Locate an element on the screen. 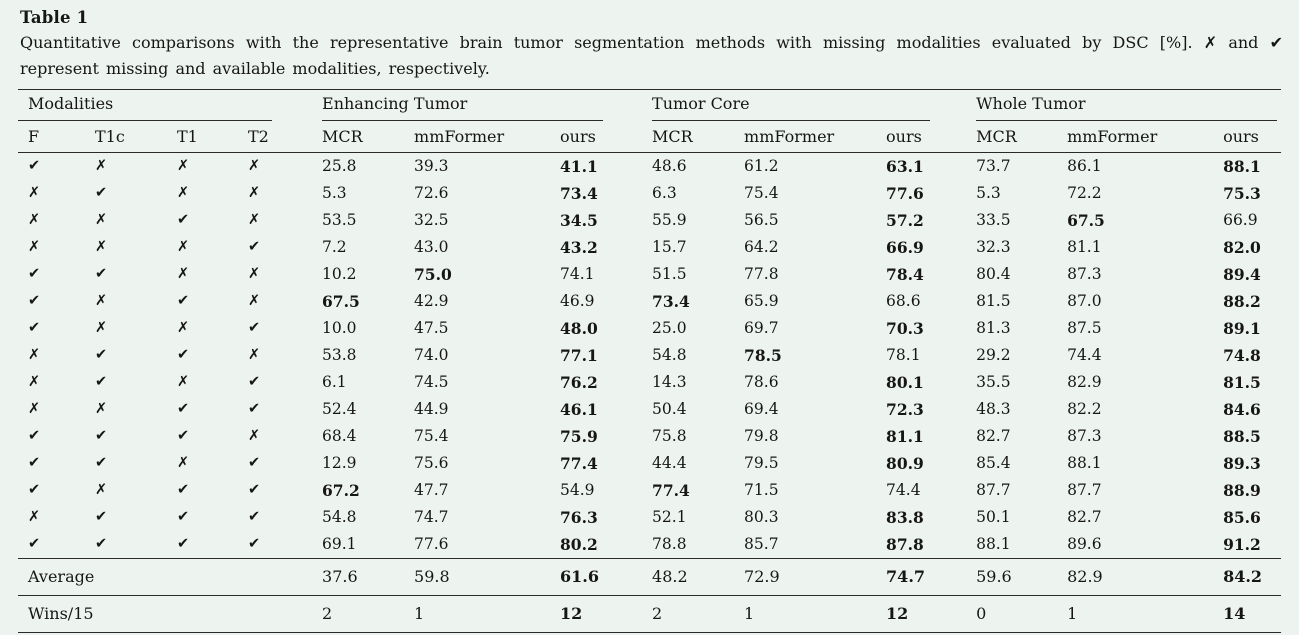 The image size is (1299, 635). metric-value: 75.6 is located at coordinates (431, 463).